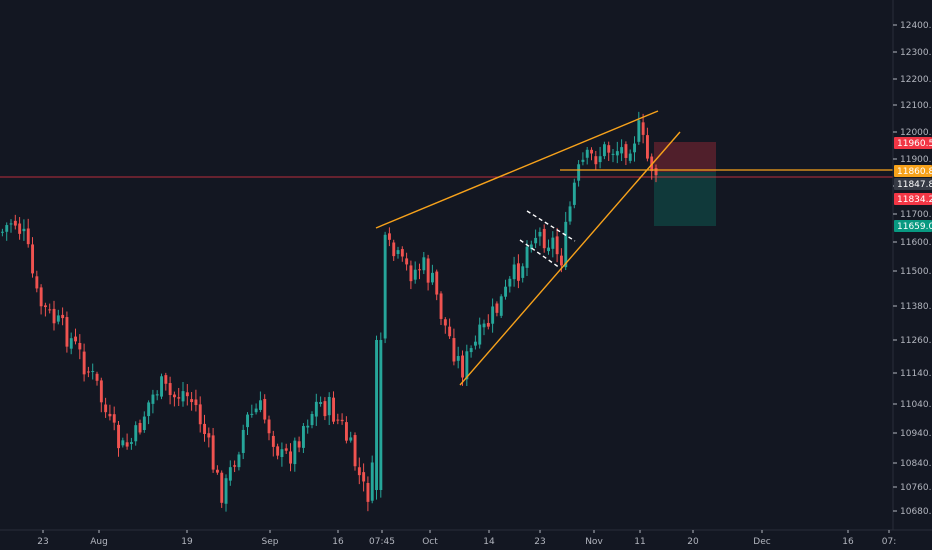 The image size is (932, 550). What do you see at coordinates (187, 542) in the screenshot?
I see `x-tick-label: 19` at bounding box center [187, 542].